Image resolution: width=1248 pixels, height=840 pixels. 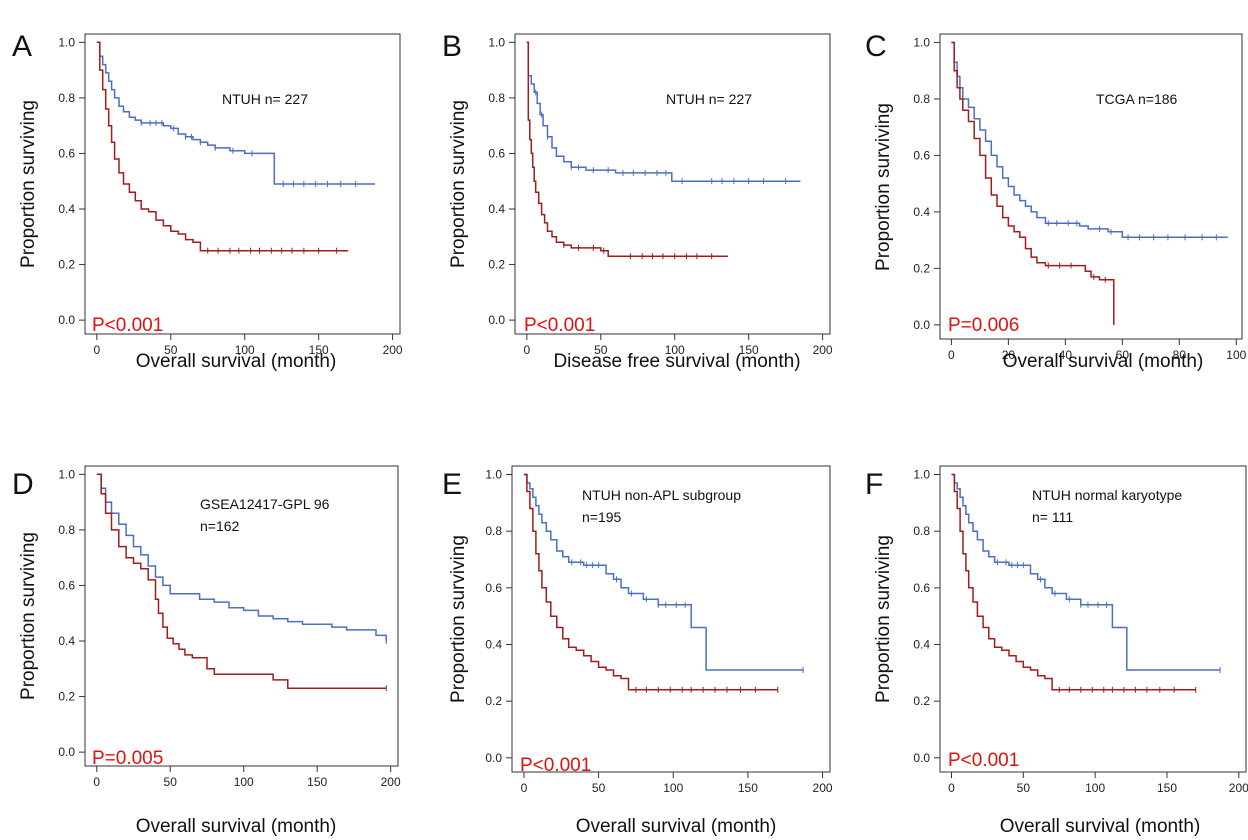 I want to click on annotation-label: n= 111, so click(x=1052, y=517).